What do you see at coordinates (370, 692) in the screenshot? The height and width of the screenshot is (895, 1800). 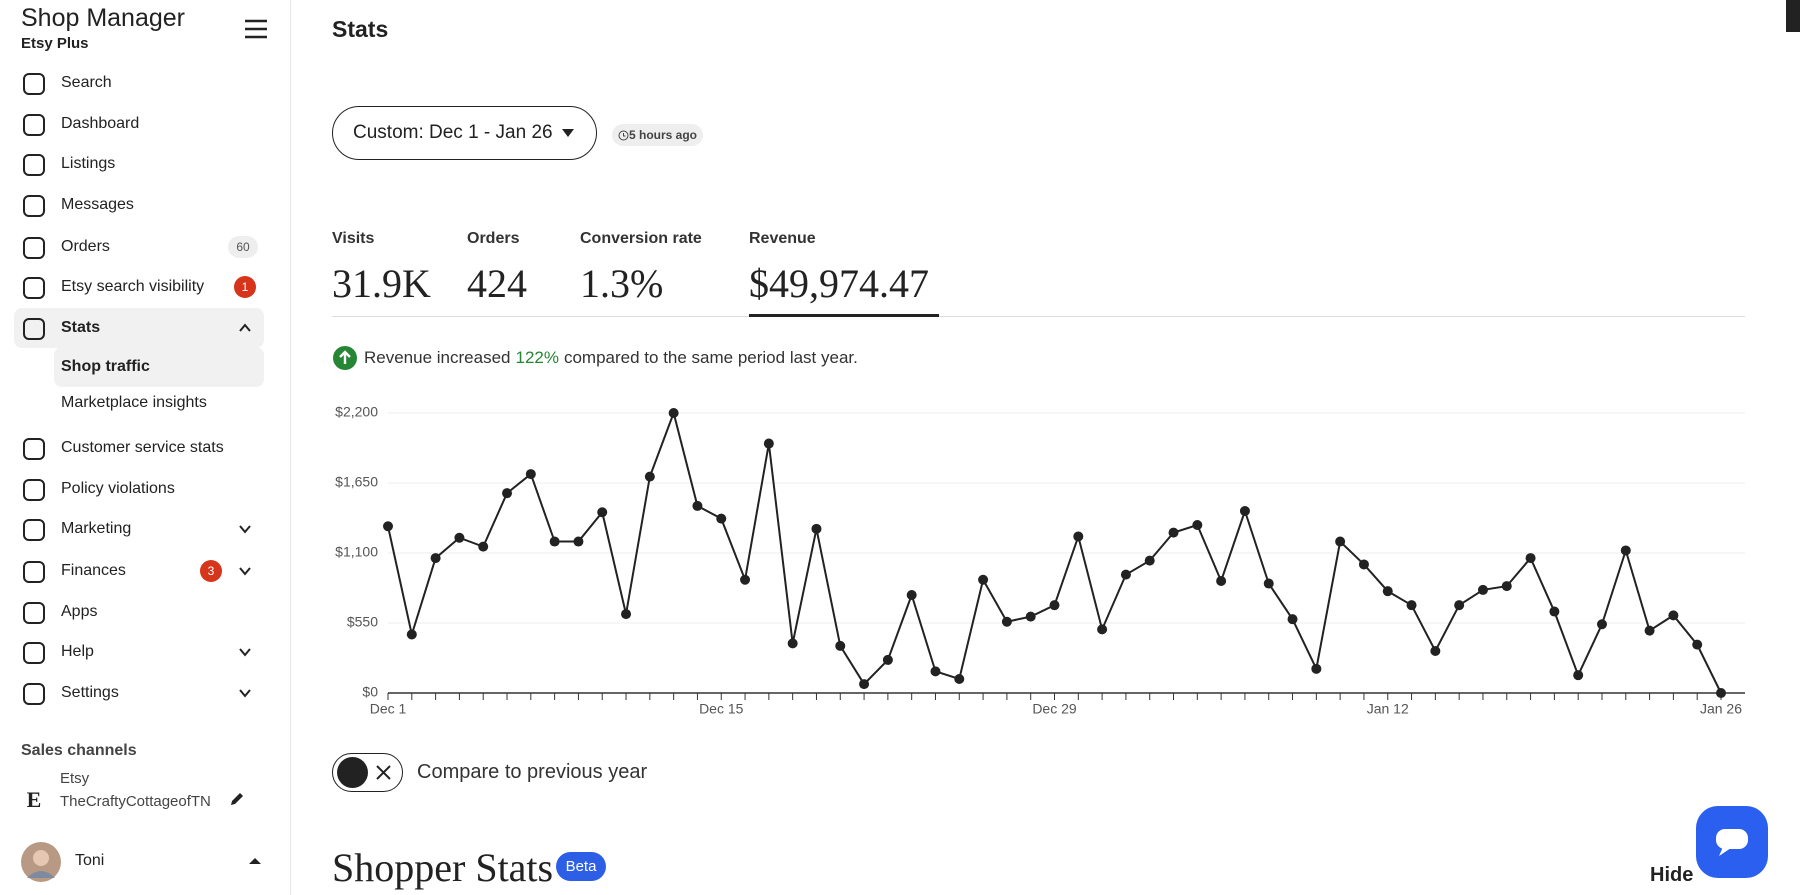 I see `y-tick-label: $0` at bounding box center [370, 692].